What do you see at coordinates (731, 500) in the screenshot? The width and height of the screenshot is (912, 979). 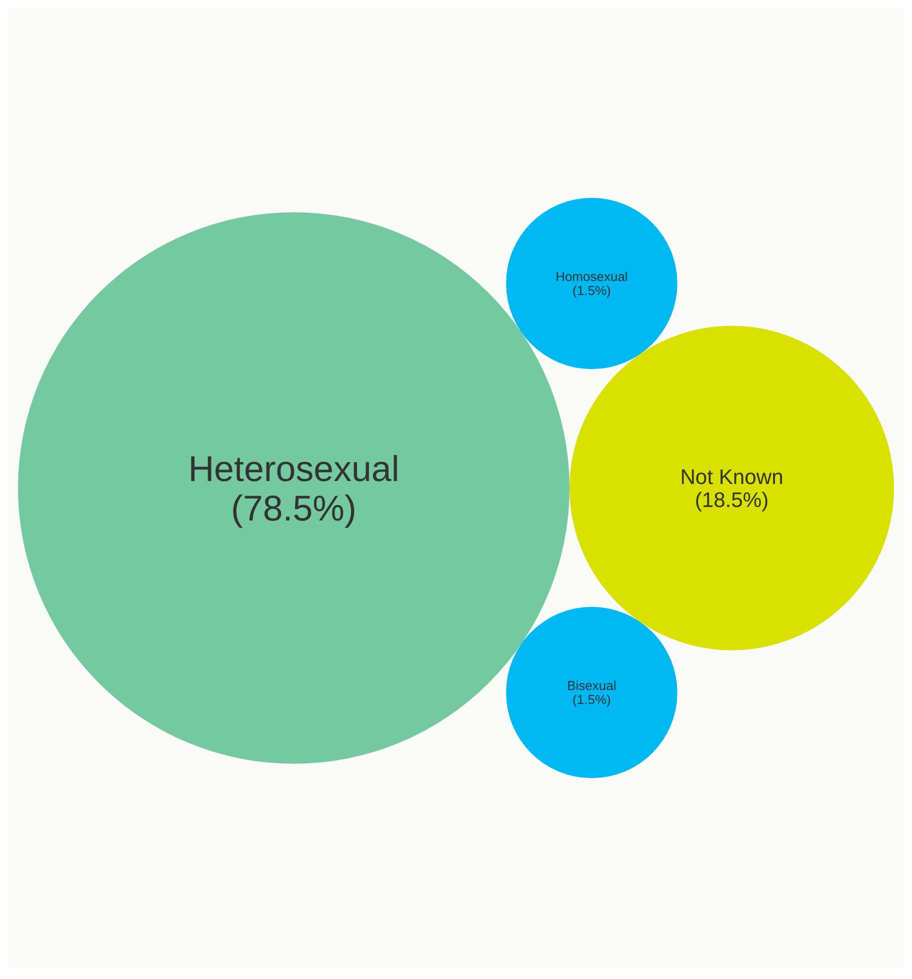 I see `data-label: (18.5%)` at bounding box center [731, 500].